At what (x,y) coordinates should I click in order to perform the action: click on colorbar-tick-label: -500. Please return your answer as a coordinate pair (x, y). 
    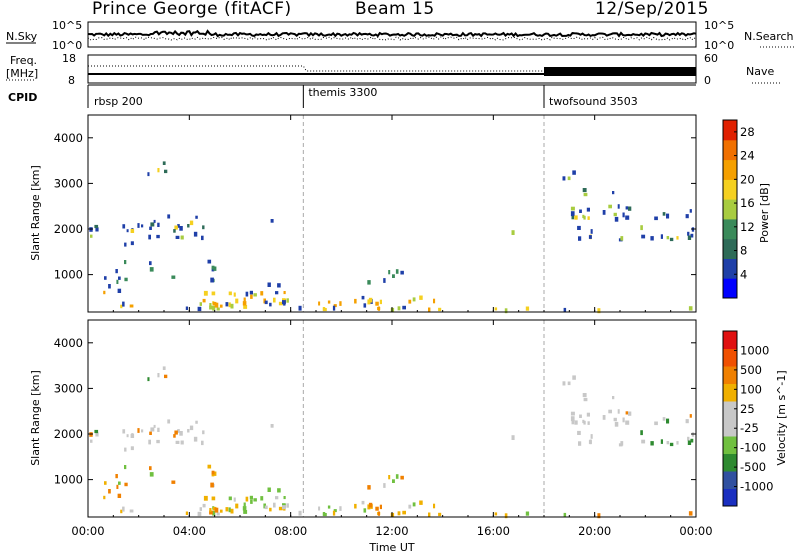
    Looking at the image, I should click on (753, 467).